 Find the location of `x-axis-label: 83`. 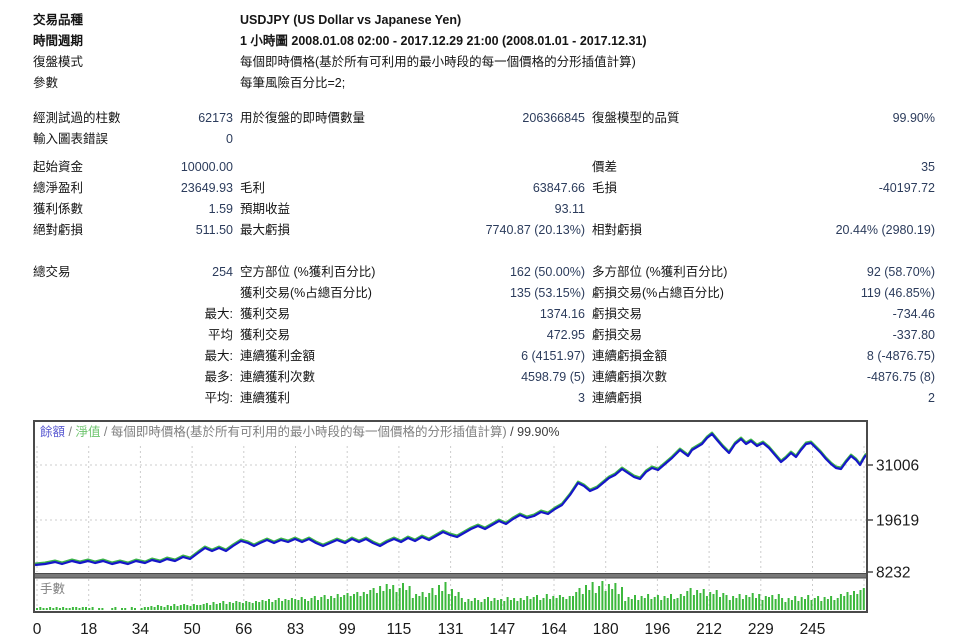

x-axis-label: 83 is located at coordinates (295, 629).